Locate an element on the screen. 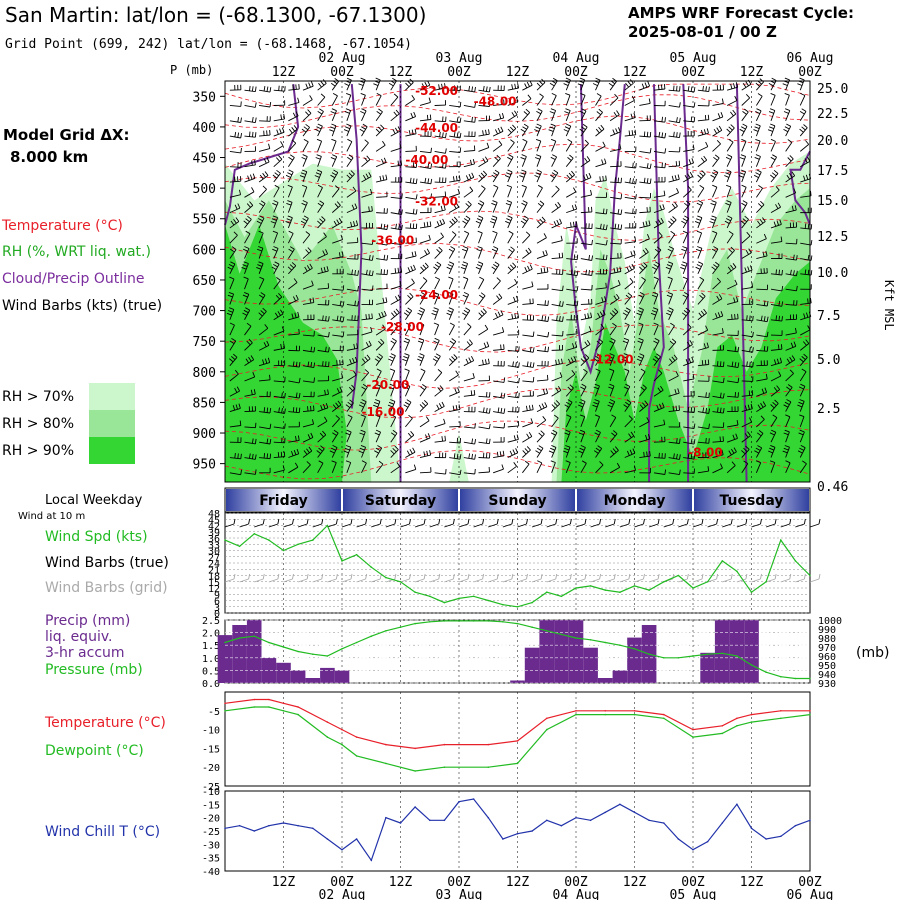 The height and width of the screenshot is (904, 900). local-weekday-label: Local Weekday is located at coordinates (94, 500).